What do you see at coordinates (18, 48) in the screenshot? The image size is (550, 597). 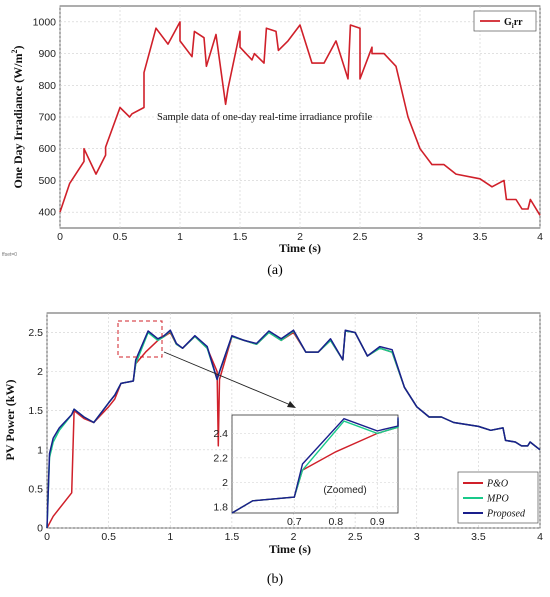 I see `y-label-close: )` at bounding box center [18, 48].